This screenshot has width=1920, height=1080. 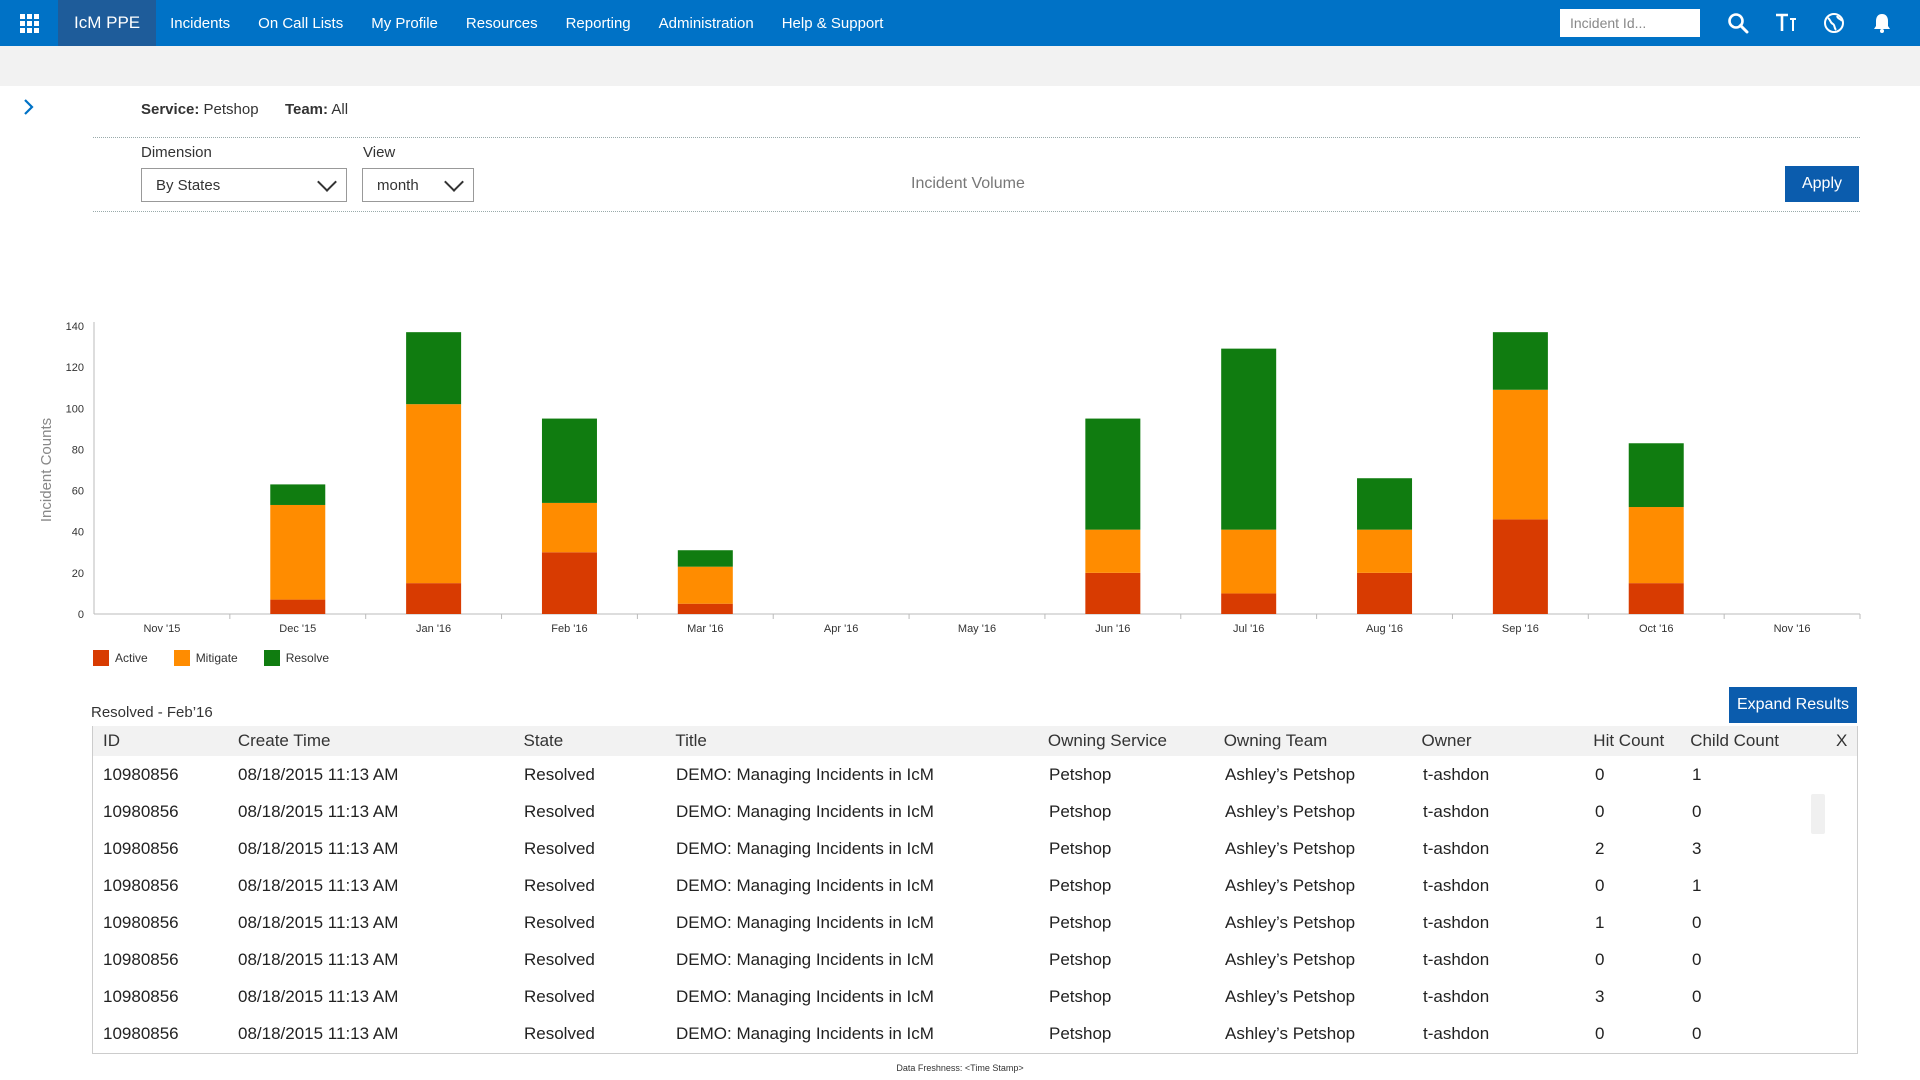 I want to click on nav-item-administration: Administration, so click(x=706, y=23).